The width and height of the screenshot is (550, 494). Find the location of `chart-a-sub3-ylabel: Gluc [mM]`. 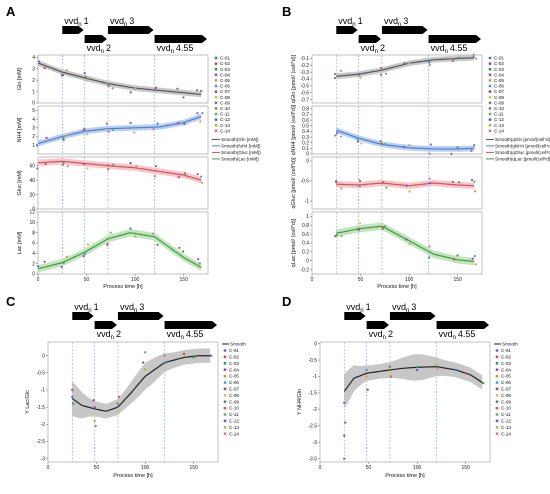

chart-a-sub3-ylabel: Gluc [mM] is located at coordinates (20, 183).